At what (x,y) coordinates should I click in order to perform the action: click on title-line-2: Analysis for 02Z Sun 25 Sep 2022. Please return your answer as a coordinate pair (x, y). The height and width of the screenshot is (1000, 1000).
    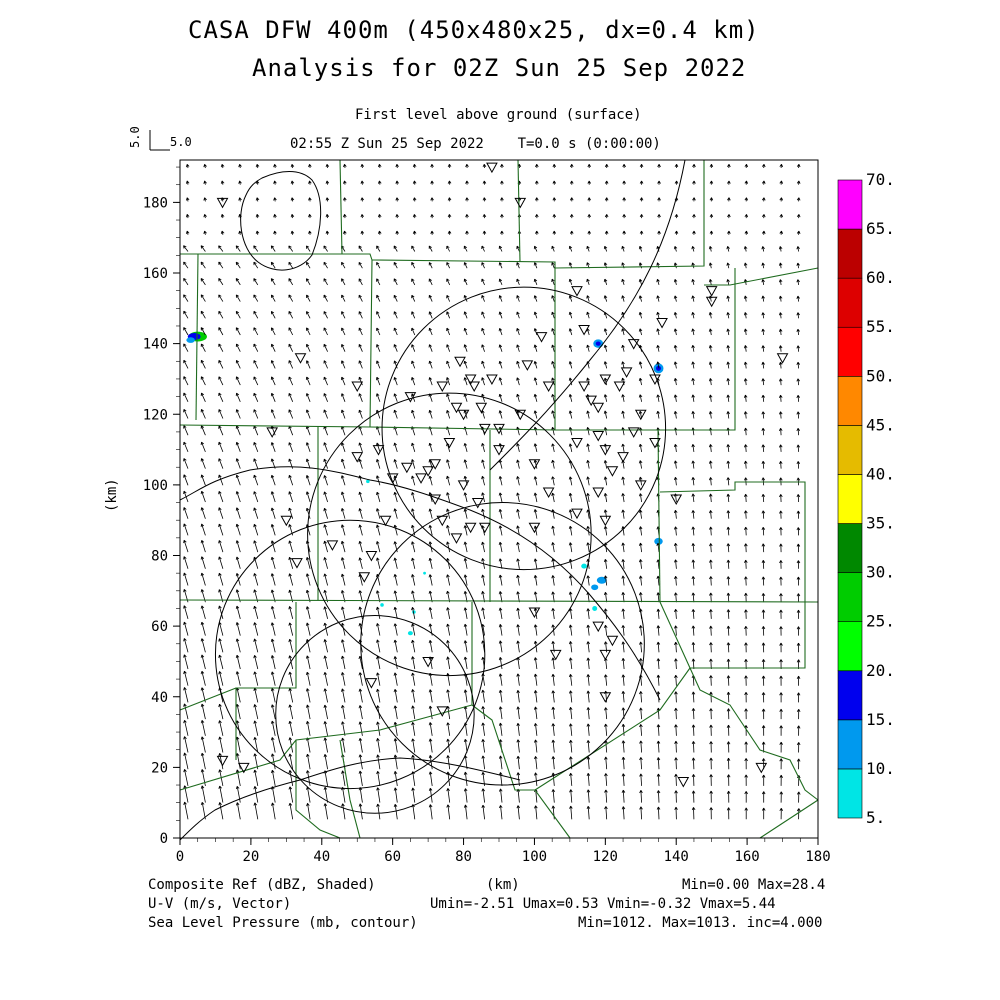
    Looking at the image, I should click on (499, 68).